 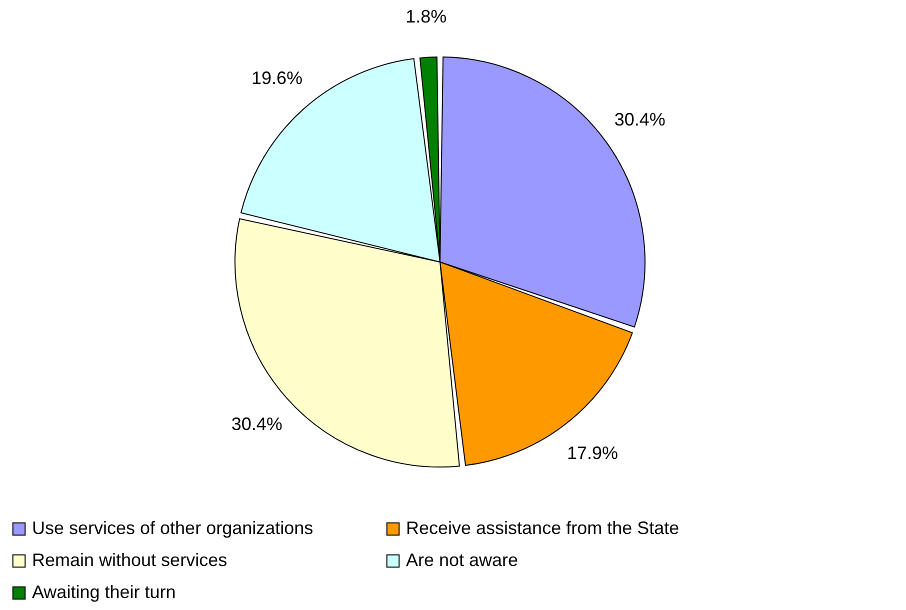 What do you see at coordinates (543, 528) in the screenshot?
I see `legend-label: Receive assistance from the State` at bounding box center [543, 528].